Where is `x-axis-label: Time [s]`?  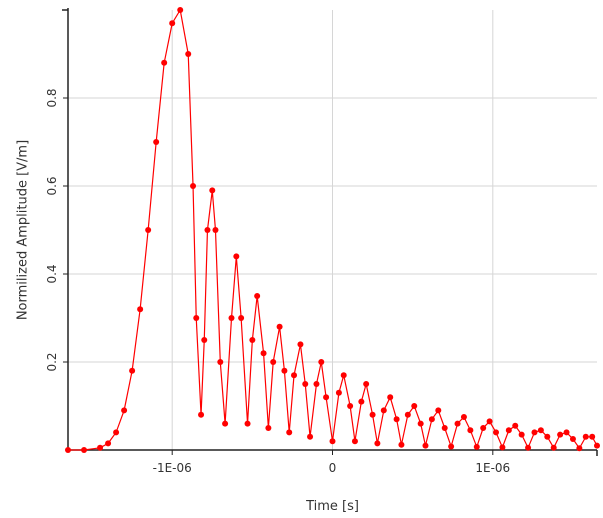
x-axis-label: Time [s] is located at coordinates (332, 506).